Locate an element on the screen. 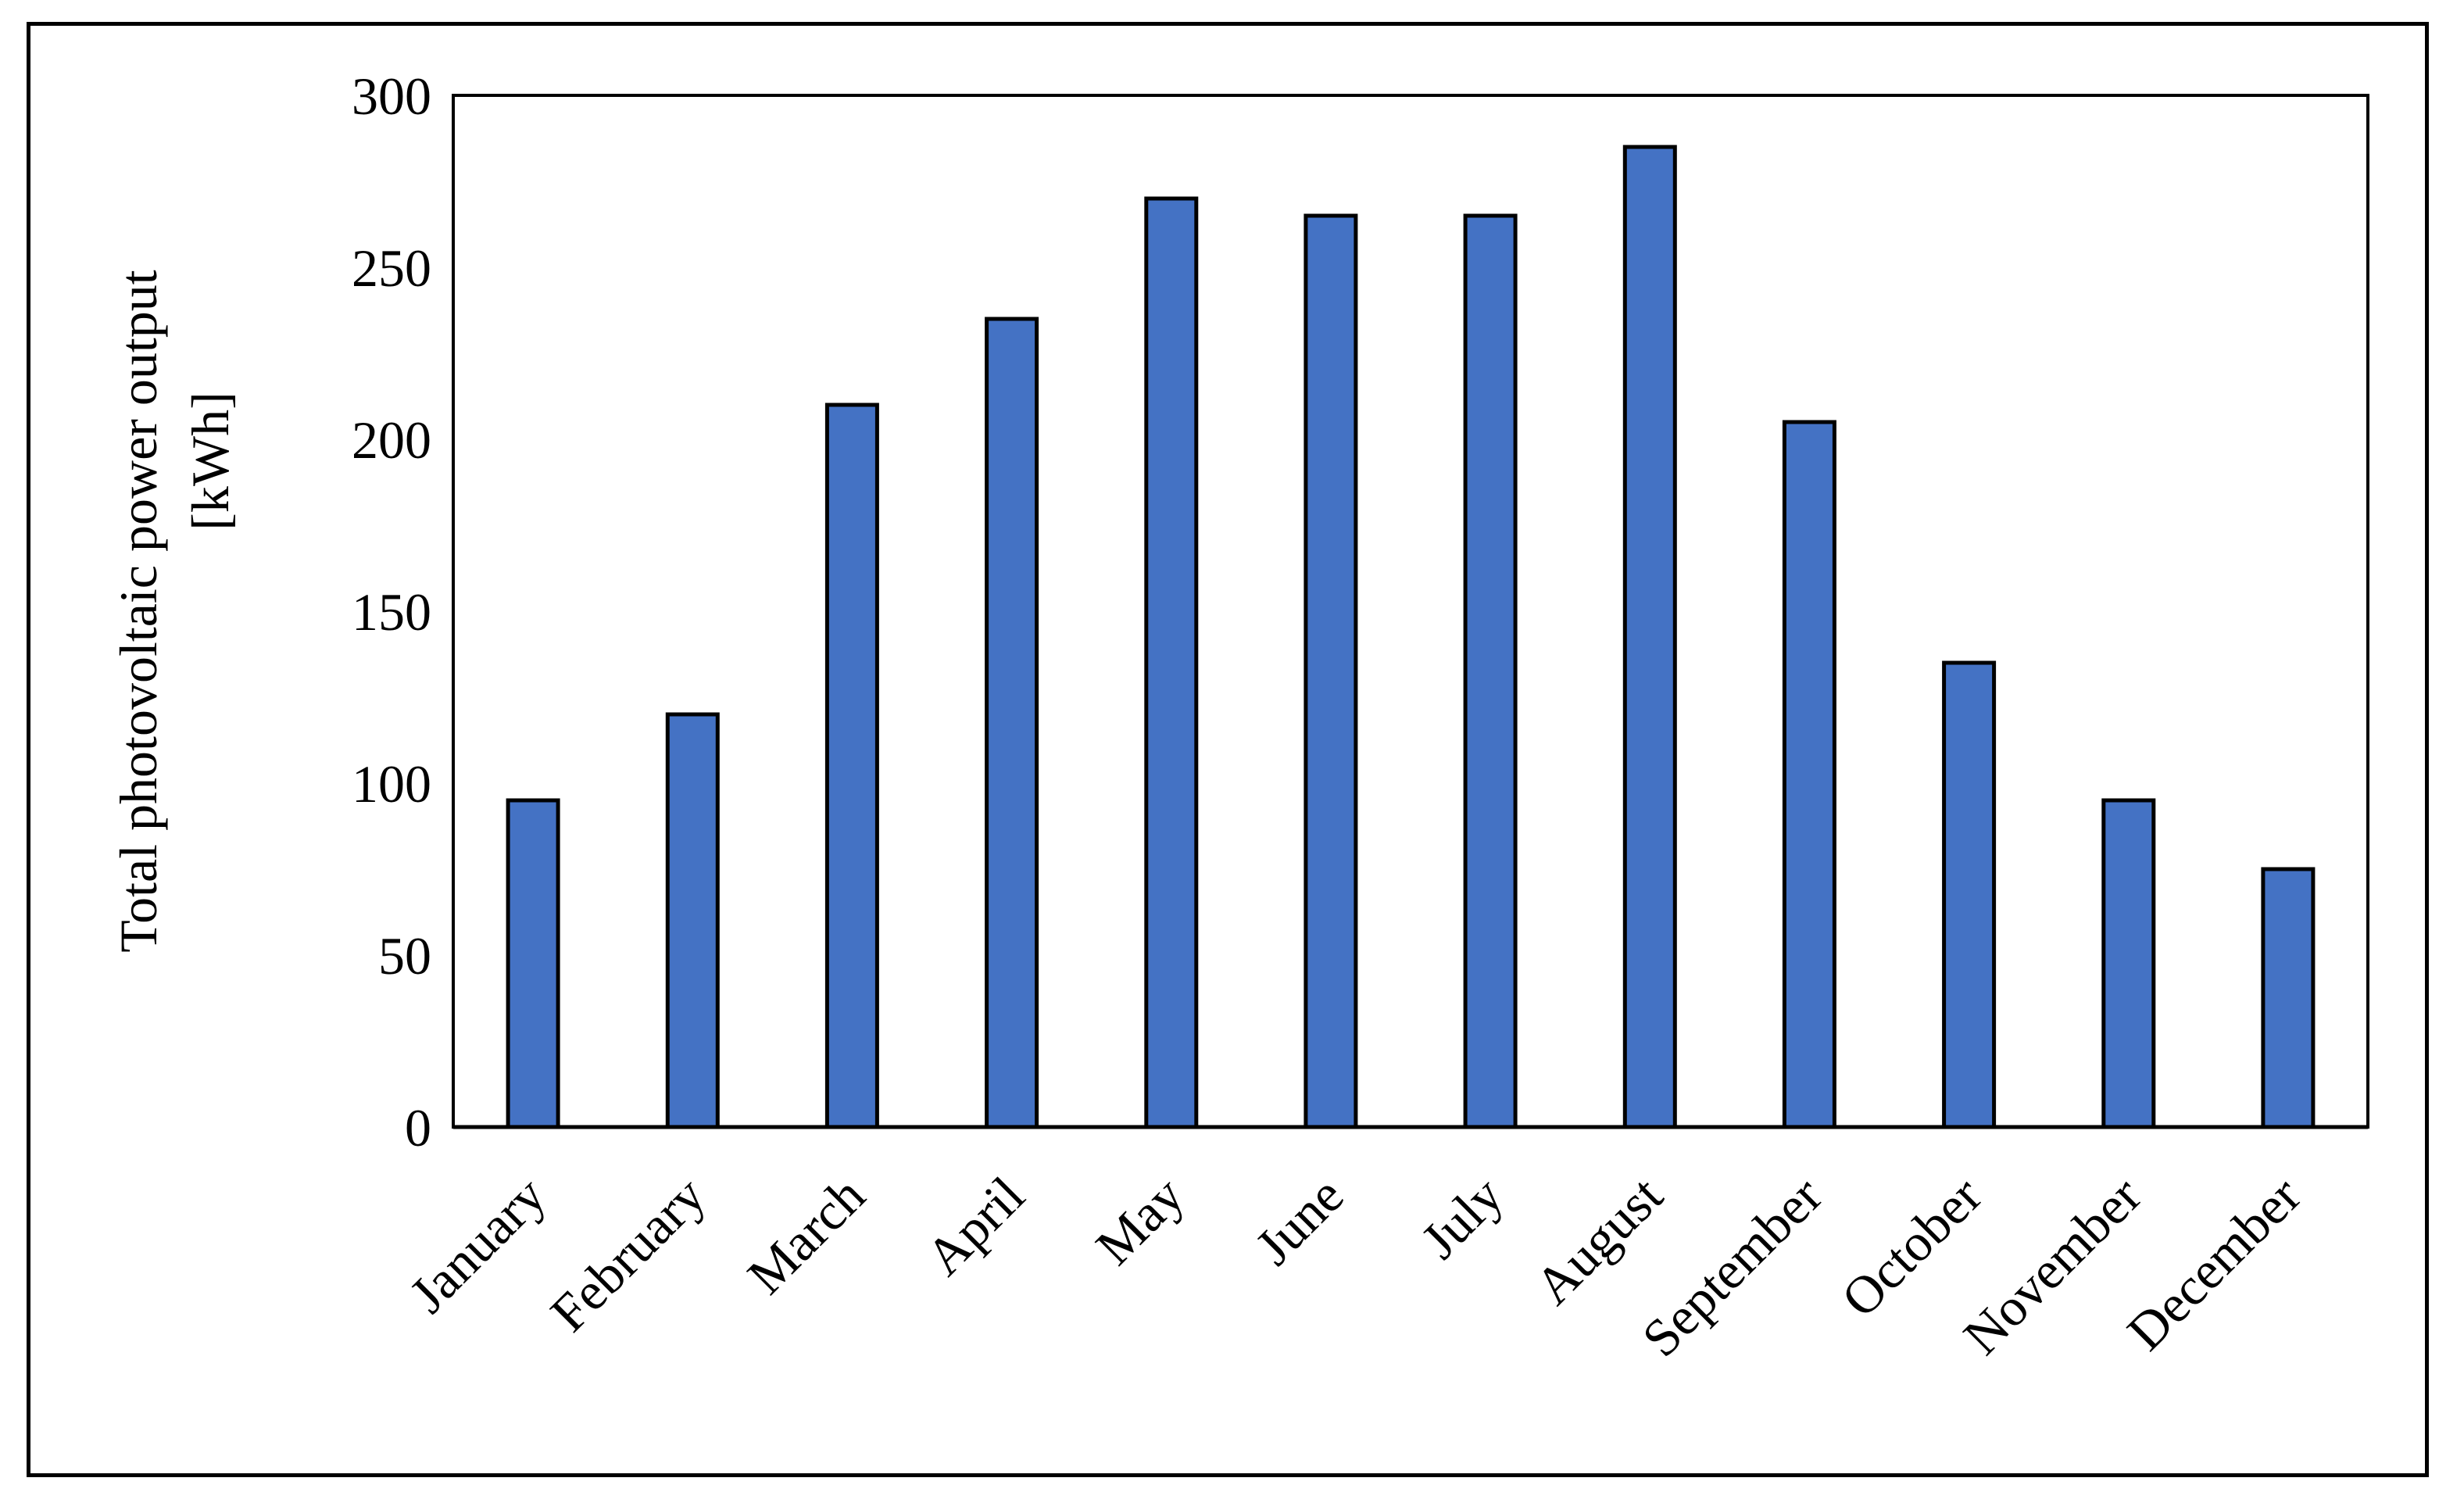 This screenshot has width=2464, height=1510. y-axis-title-line-1: Total photovoltaic power output is located at coordinates (138, 611).